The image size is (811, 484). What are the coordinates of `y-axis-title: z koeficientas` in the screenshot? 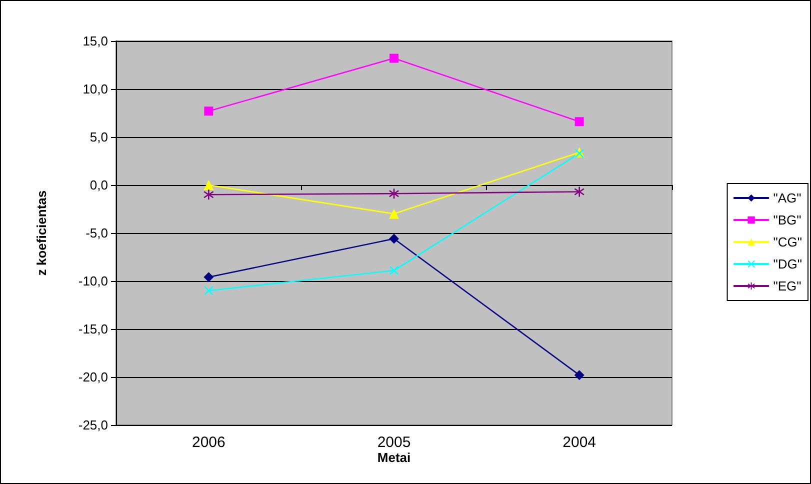 It's located at (41, 233).